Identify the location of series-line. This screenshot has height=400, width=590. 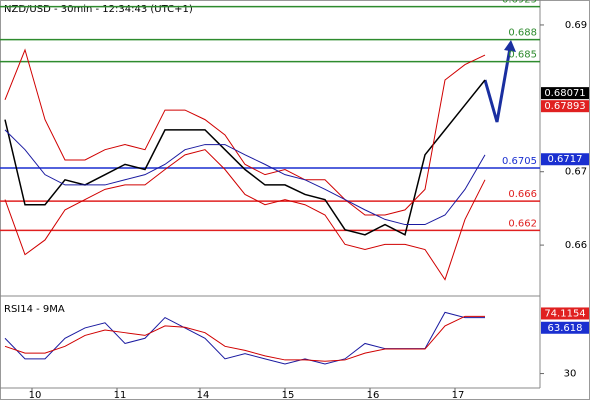
(244, 338).